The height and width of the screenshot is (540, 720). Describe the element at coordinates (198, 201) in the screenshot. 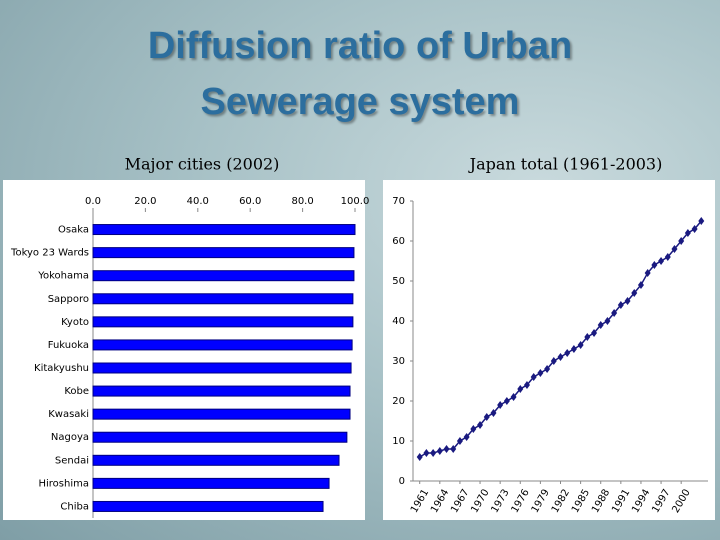

I see `x-tick-label: 40.0` at that location.